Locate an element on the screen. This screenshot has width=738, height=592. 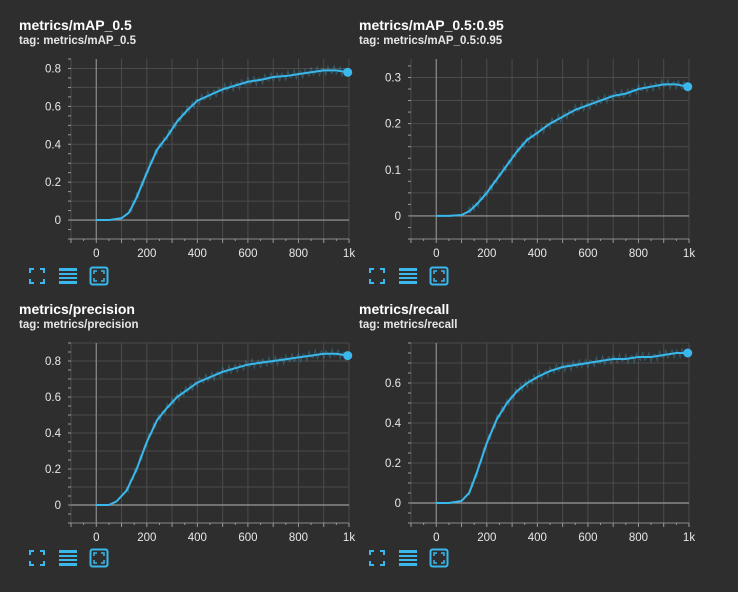
chart-toolbar is located at coordinates (412, 276).